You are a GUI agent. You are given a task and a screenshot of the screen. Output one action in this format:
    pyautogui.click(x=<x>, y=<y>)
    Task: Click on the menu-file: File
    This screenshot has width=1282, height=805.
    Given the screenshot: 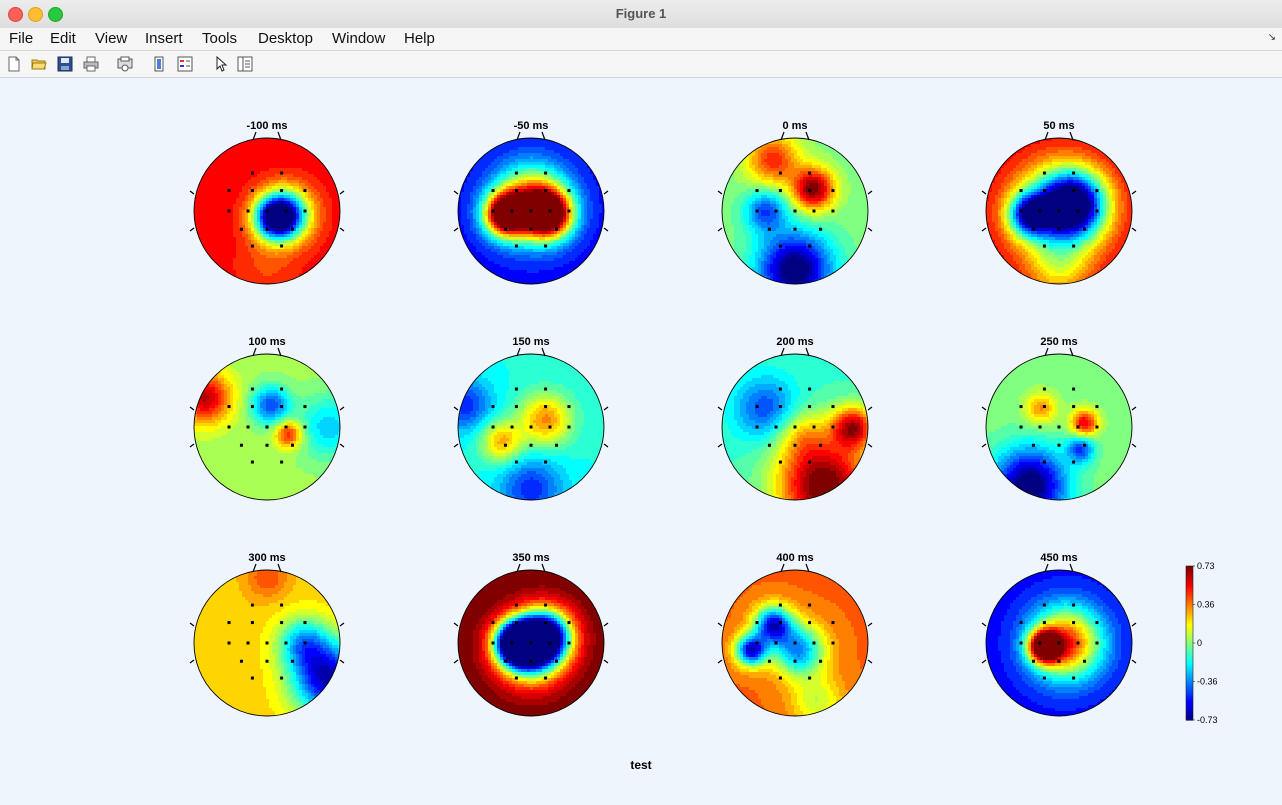 What is the action you would take?
    pyautogui.click(x=21, y=38)
    